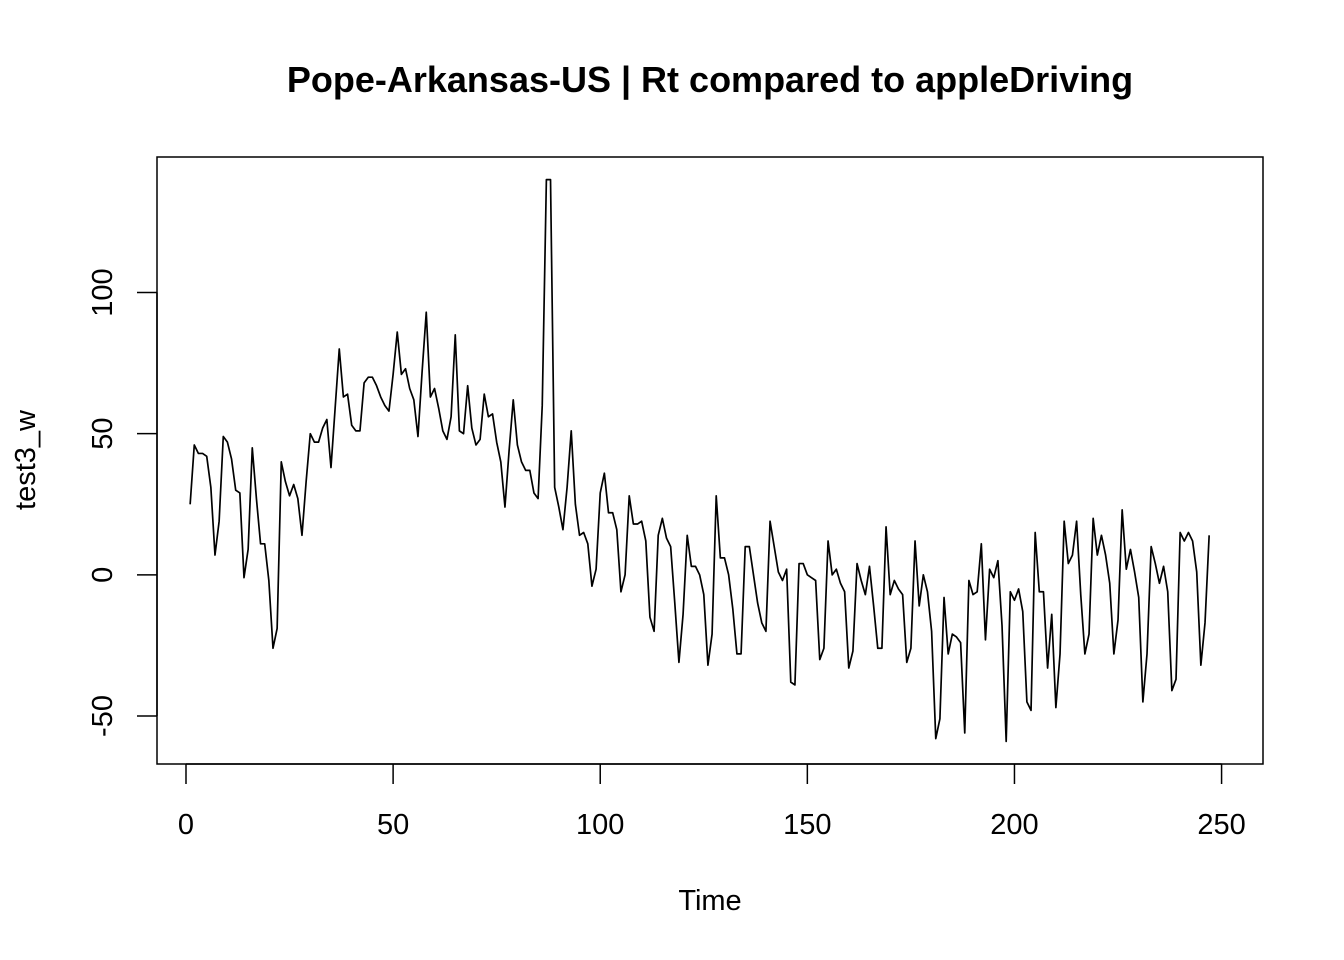  What do you see at coordinates (1221, 825) in the screenshot?
I see `x-tick-label: 250` at bounding box center [1221, 825].